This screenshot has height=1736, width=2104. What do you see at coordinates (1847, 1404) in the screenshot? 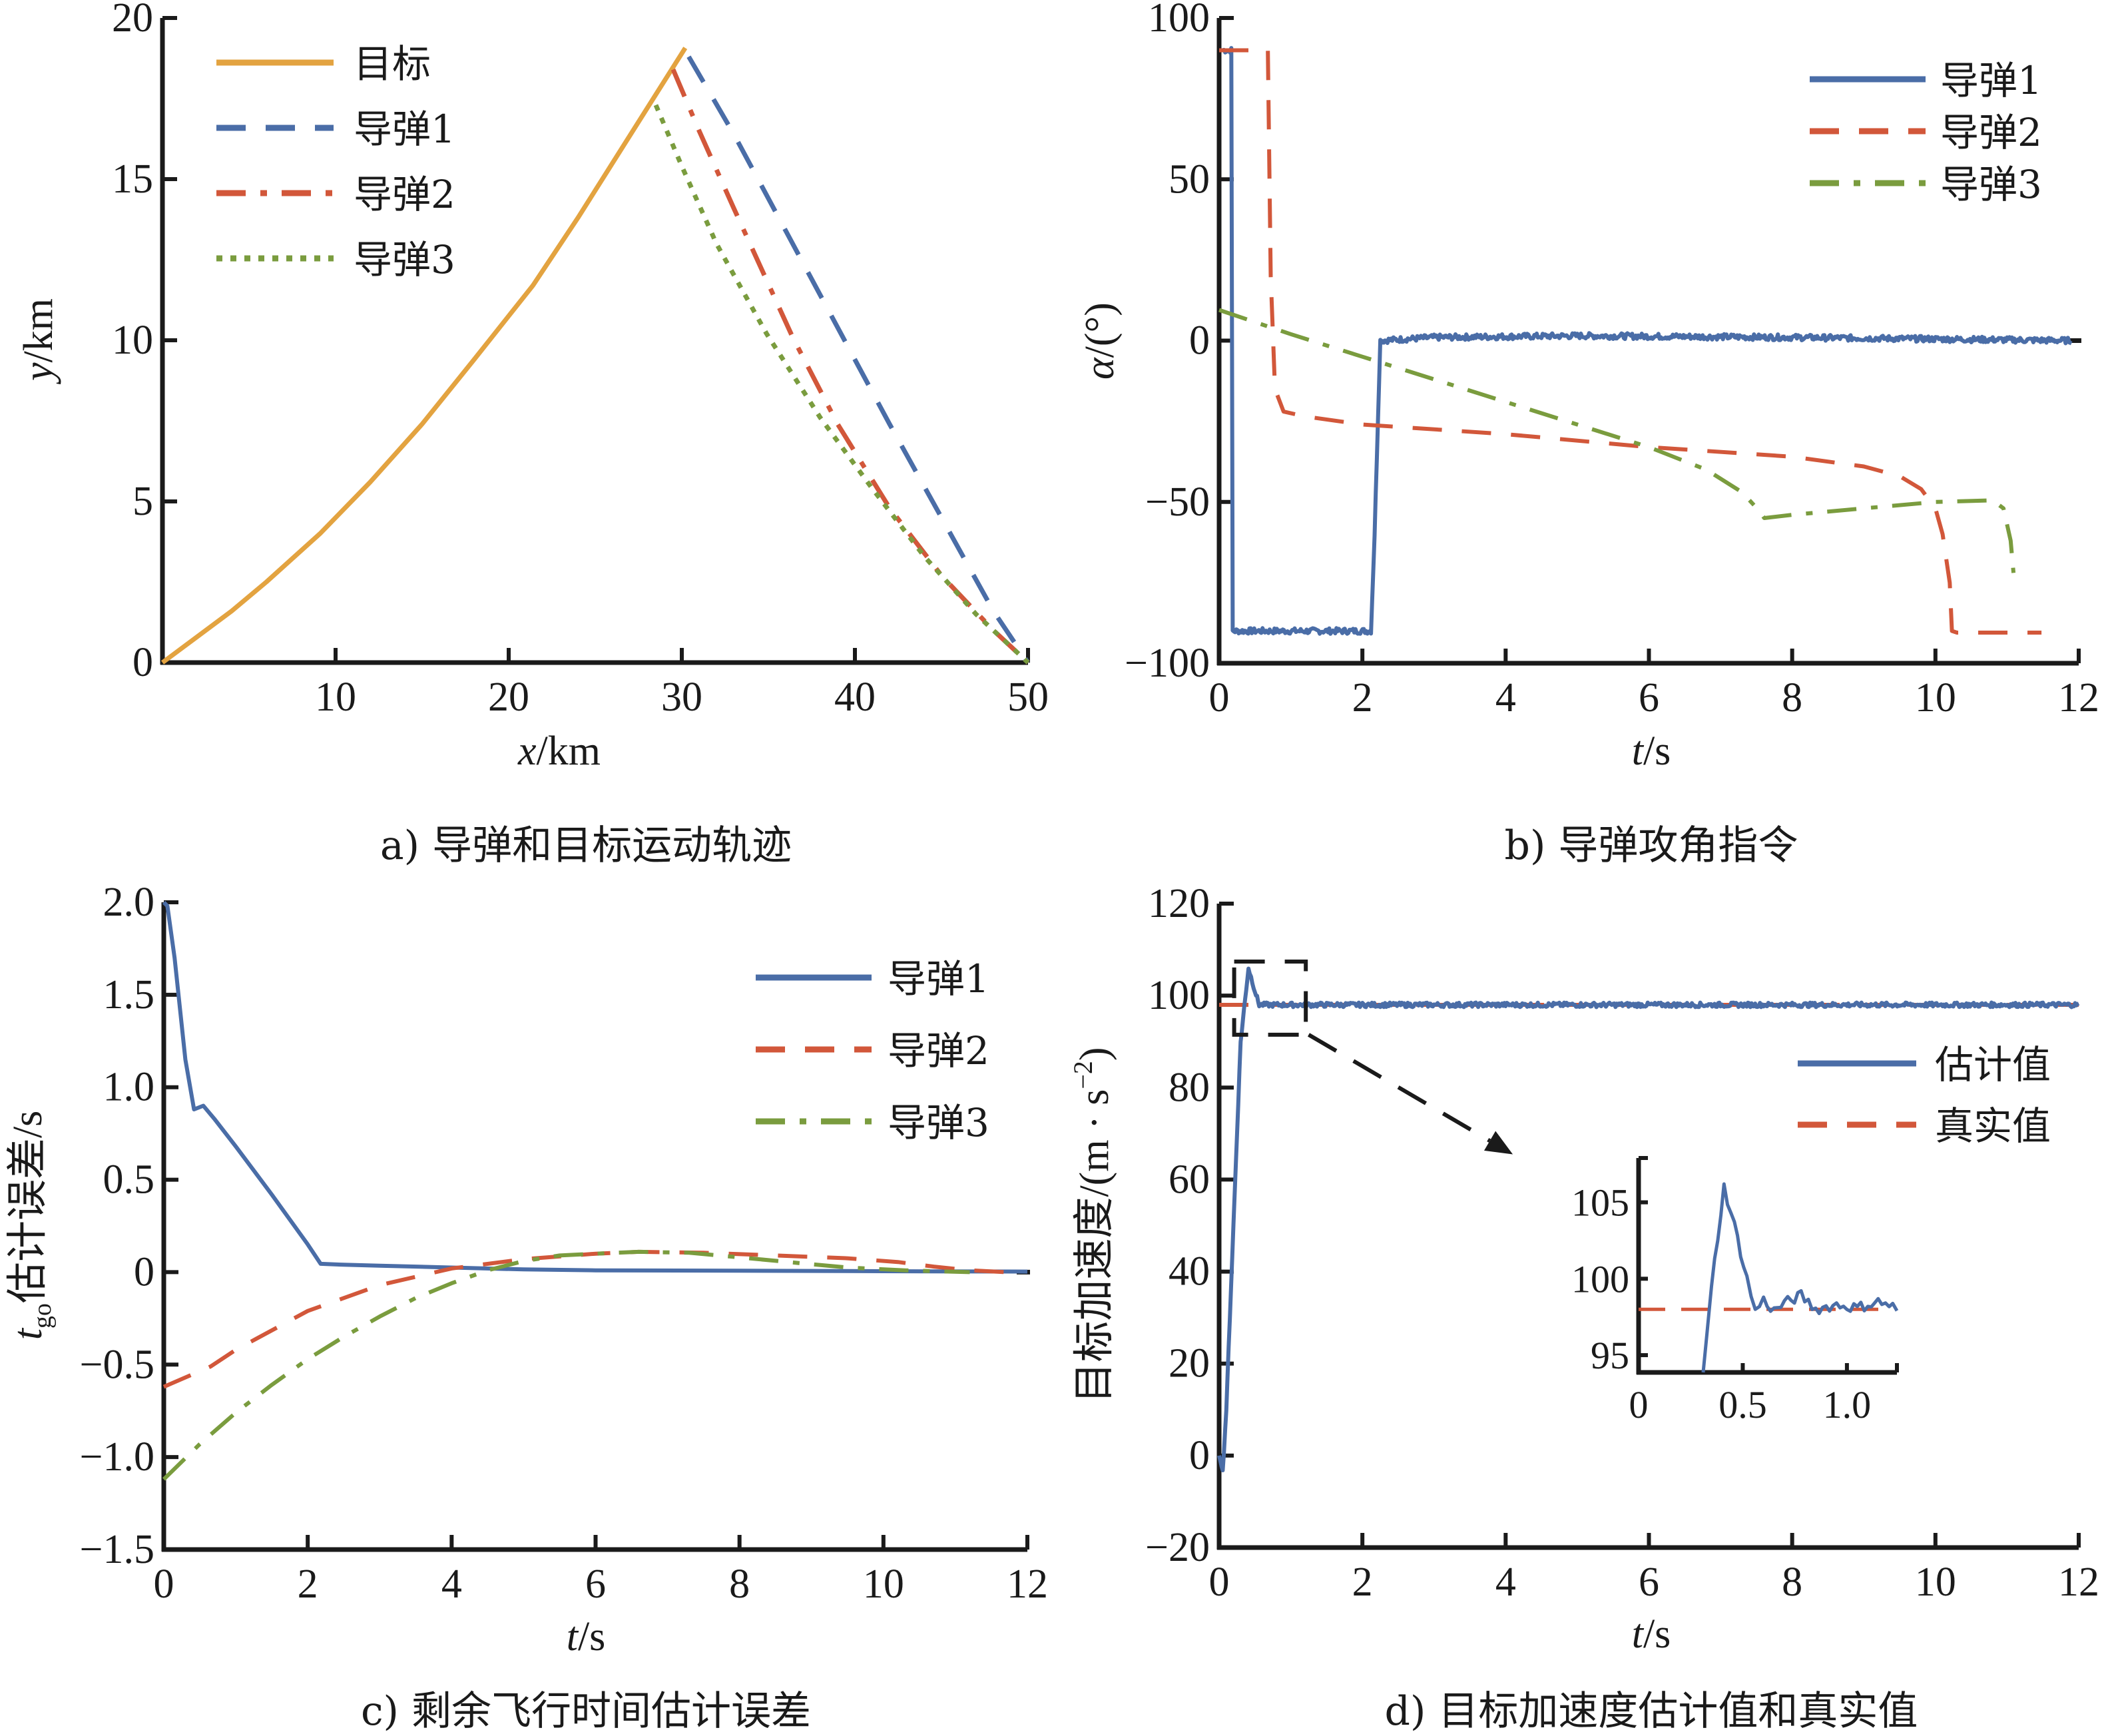
I see `inset-x-tick-label: 1.0` at bounding box center [1847, 1404].